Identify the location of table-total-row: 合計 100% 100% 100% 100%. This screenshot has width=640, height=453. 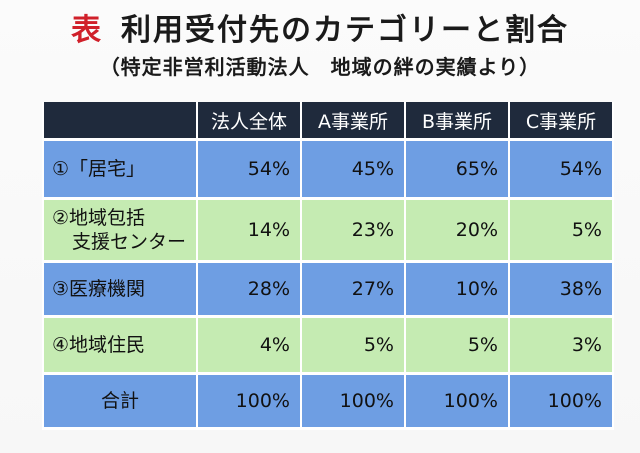
(328, 401).